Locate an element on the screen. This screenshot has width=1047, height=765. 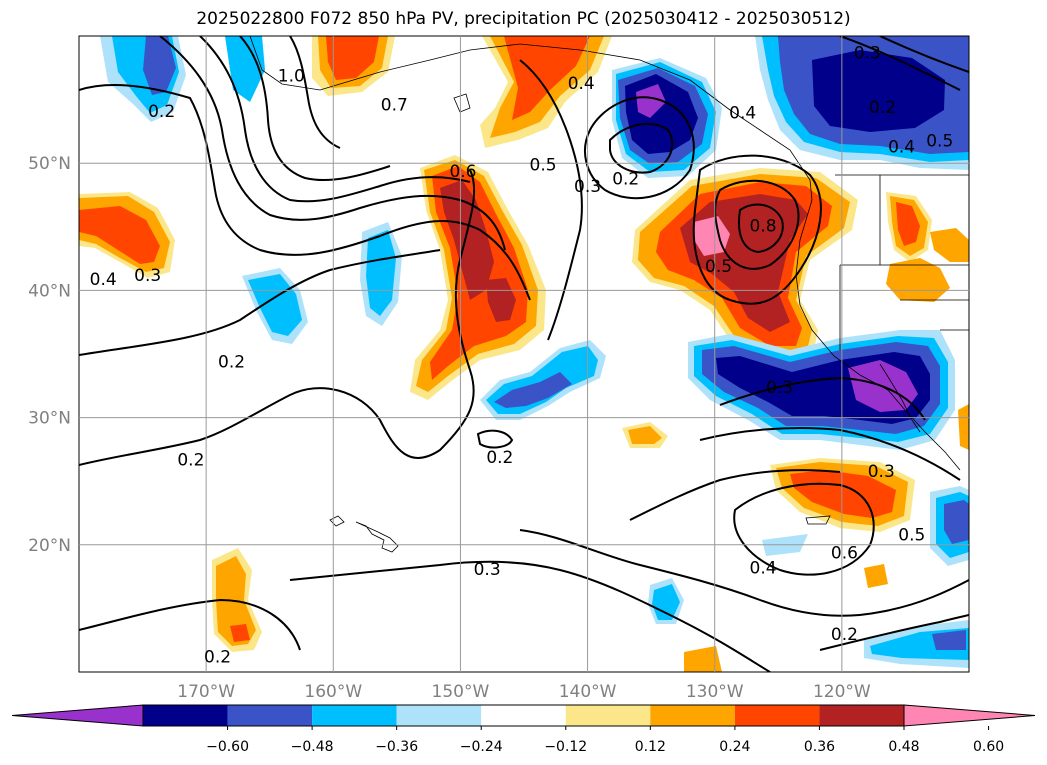
colorbar-tick-label: −0.60 is located at coordinates (227, 747).